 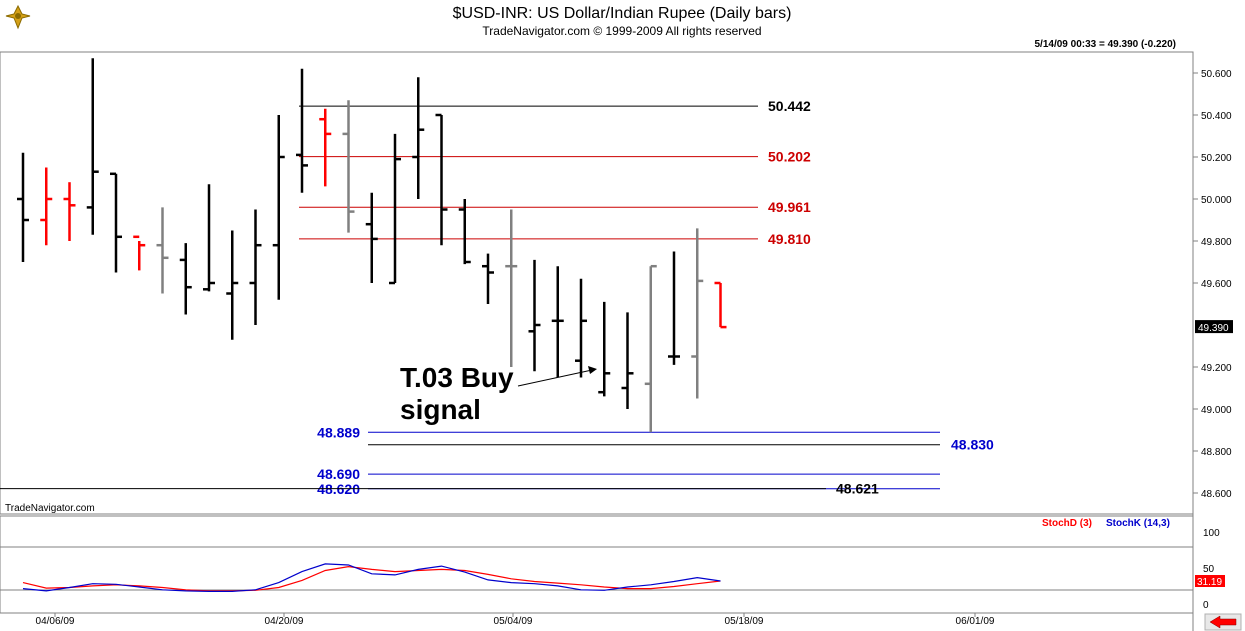 What do you see at coordinates (1138, 523) in the screenshot?
I see `legend-stochk: StochK (14,3)` at bounding box center [1138, 523].